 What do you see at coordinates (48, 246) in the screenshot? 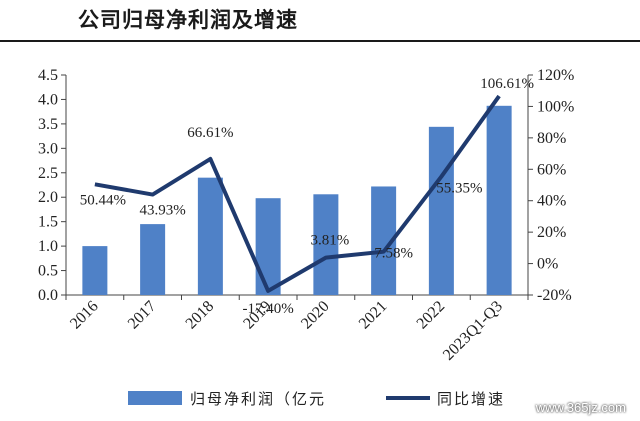
I see `y-left-tick-label: 1.0` at bounding box center [48, 246].